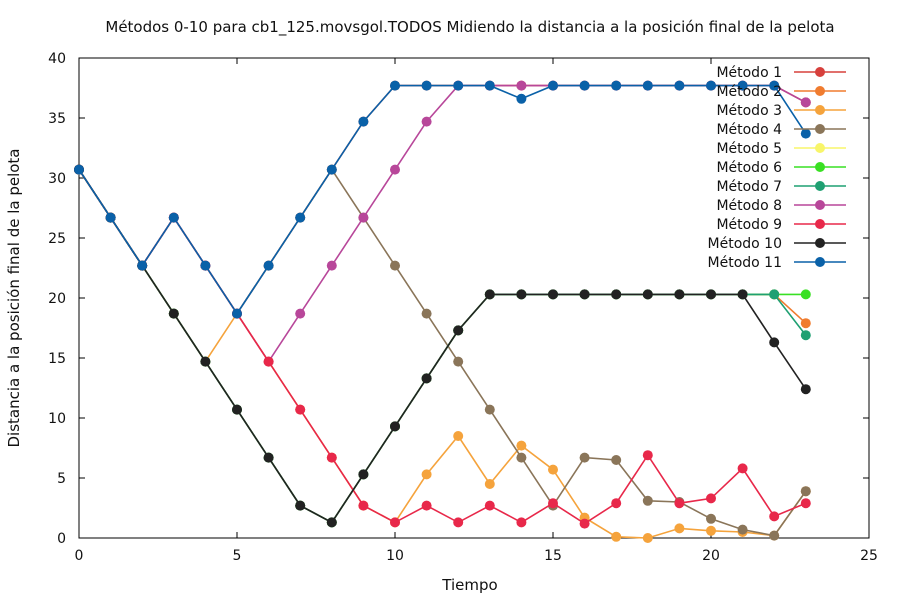 Image resolution: width=900 pixels, height=600 pixels. I want to click on legend-label: Método 10, so click(745, 244).